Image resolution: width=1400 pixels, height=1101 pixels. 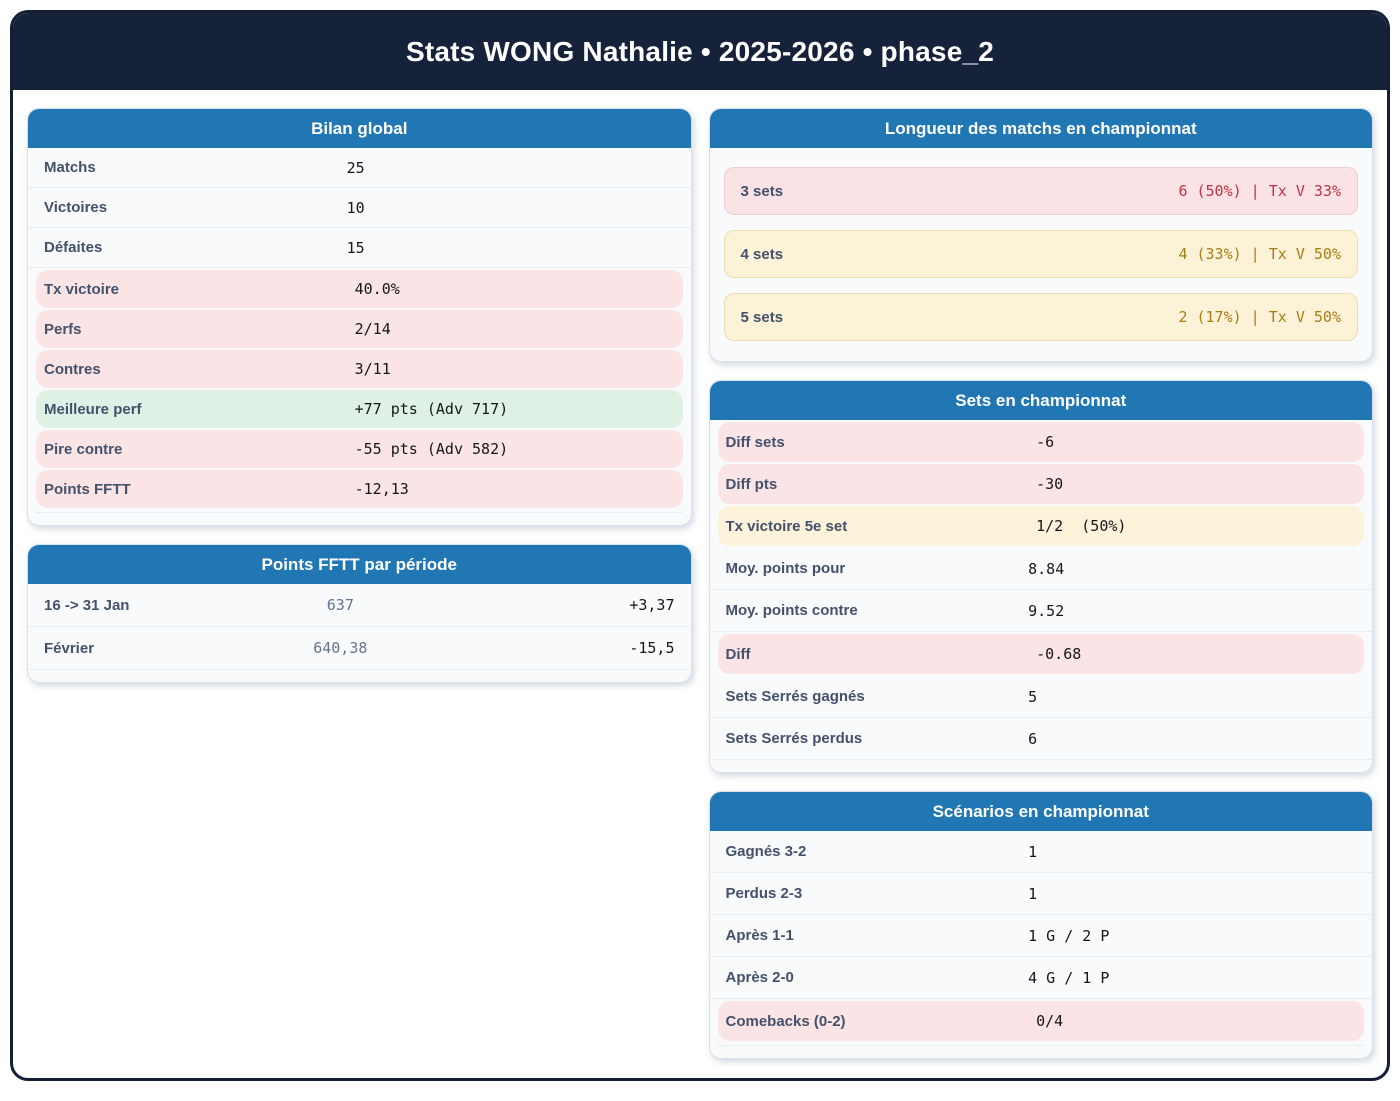 I want to click on period-label: Février, so click(x=69, y=648).